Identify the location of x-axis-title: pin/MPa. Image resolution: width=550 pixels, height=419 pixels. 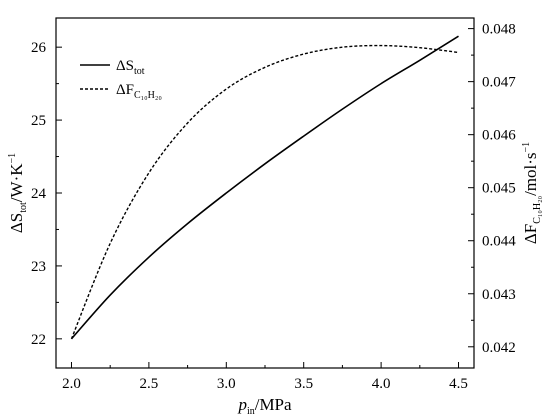
(264, 406).